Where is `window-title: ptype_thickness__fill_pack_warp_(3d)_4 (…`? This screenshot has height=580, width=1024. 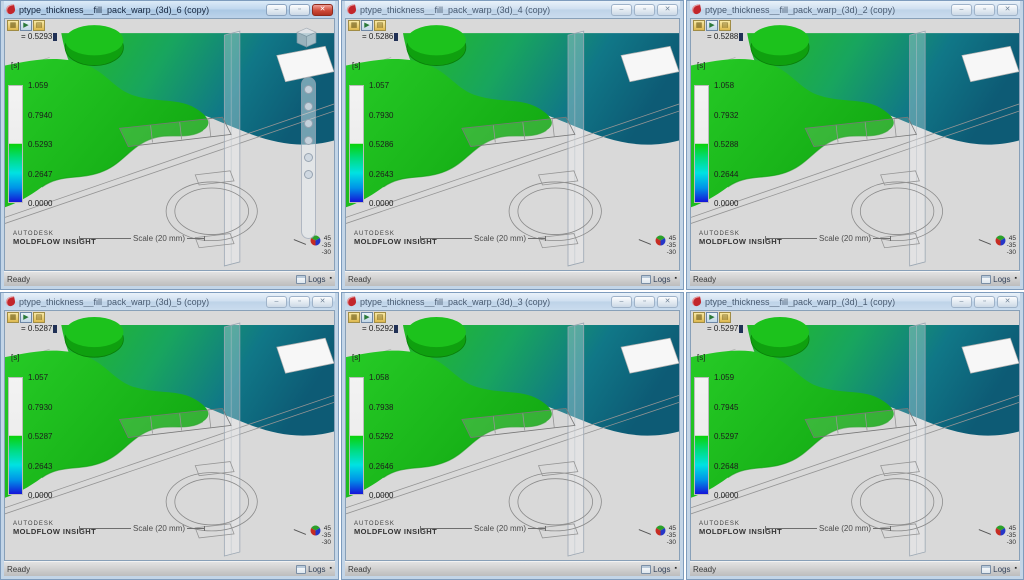
window-title: ptype_thickness__fill_pack_warp_(3d)_4 (… is located at coordinates (455, 9).